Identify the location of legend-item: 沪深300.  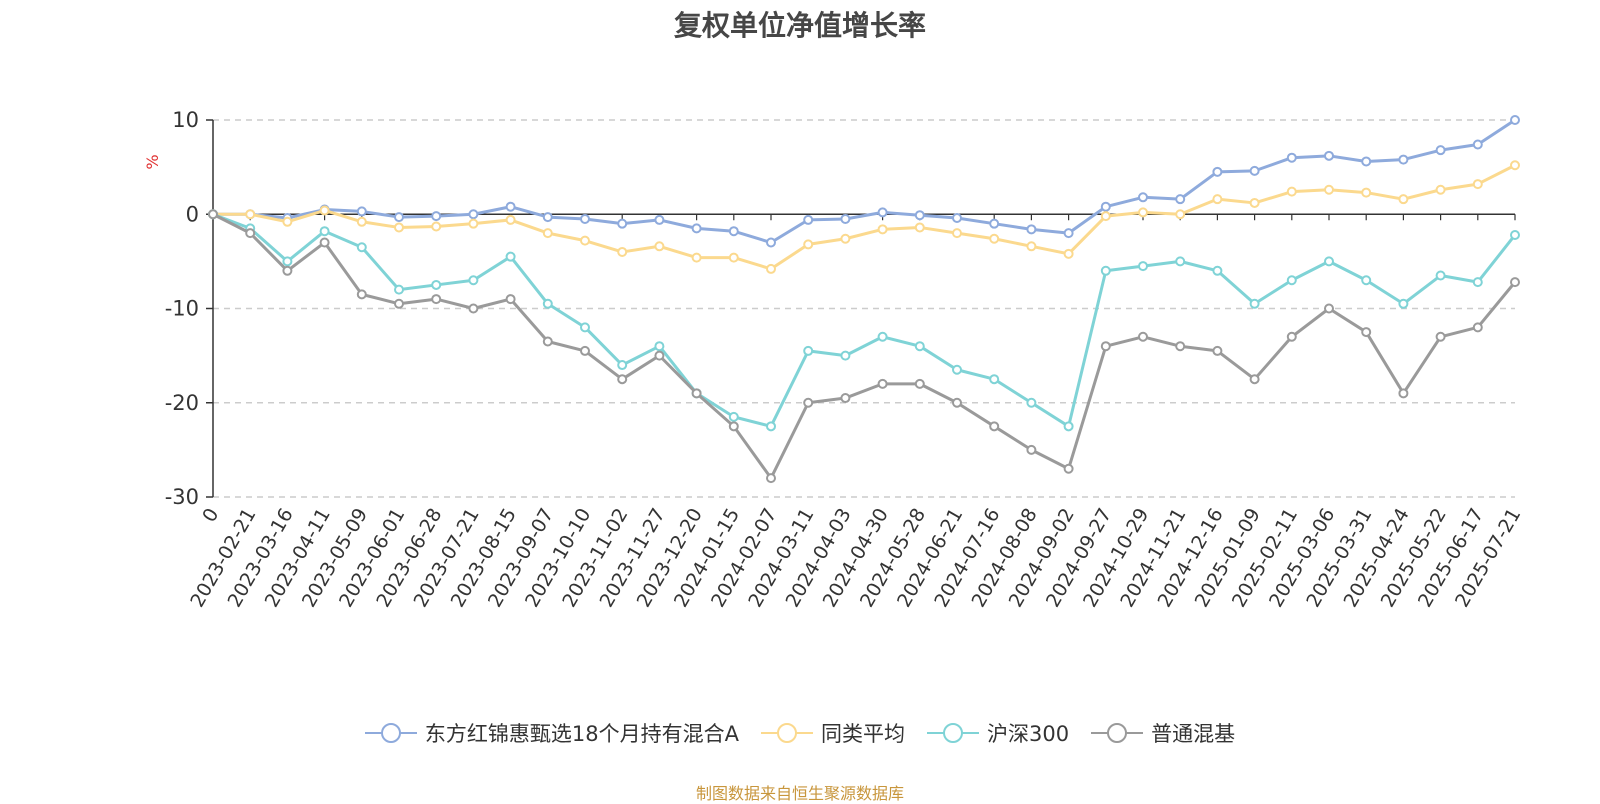
(998, 733).